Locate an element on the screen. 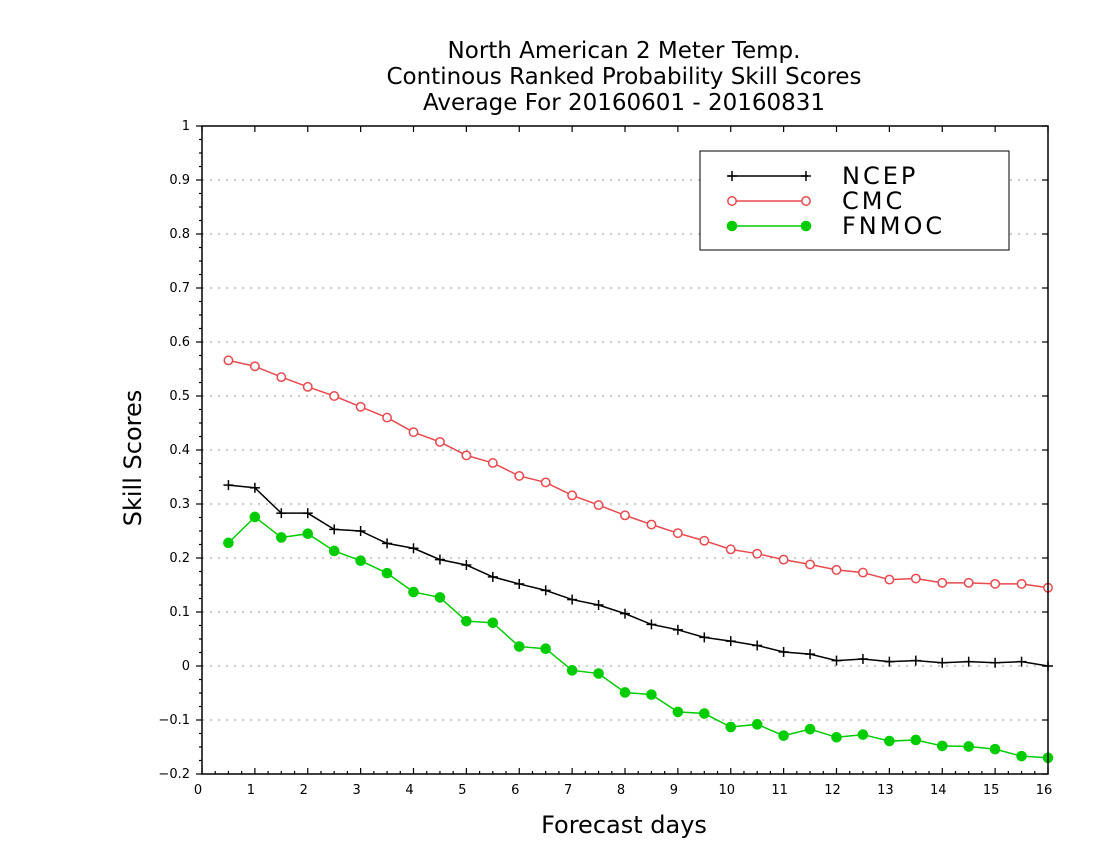 This screenshot has height=855, width=1100. legend-label-fnmoc: FNMOC is located at coordinates (893, 226).